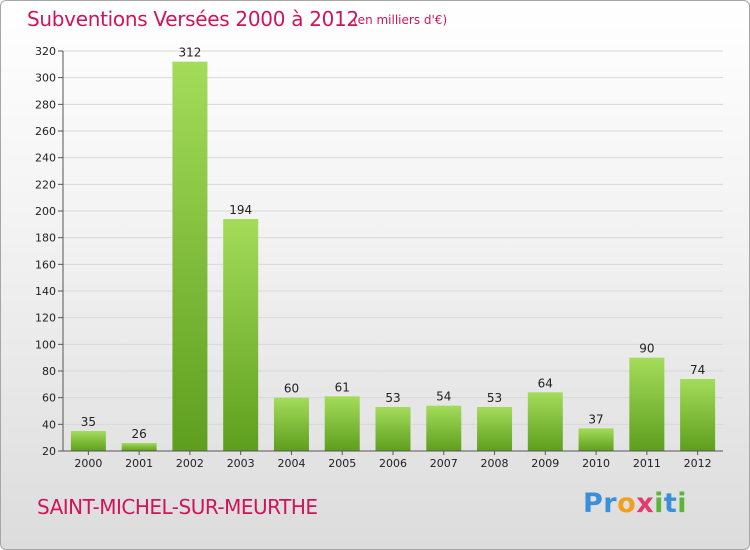  Describe the element at coordinates (88, 463) in the screenshot. I see `x-tick-label: 2000` at that location.